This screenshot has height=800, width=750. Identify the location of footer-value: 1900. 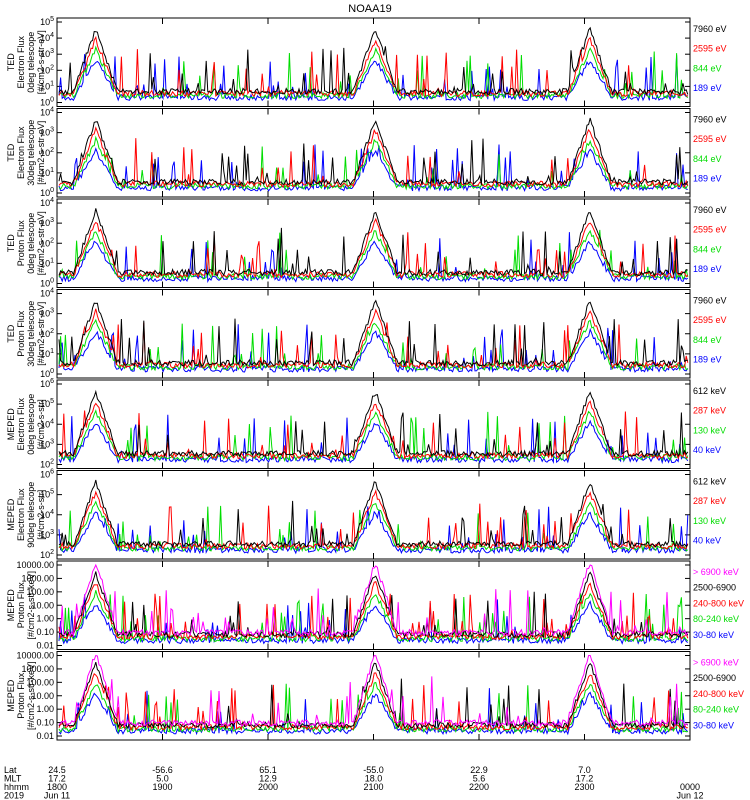
(162, 787).